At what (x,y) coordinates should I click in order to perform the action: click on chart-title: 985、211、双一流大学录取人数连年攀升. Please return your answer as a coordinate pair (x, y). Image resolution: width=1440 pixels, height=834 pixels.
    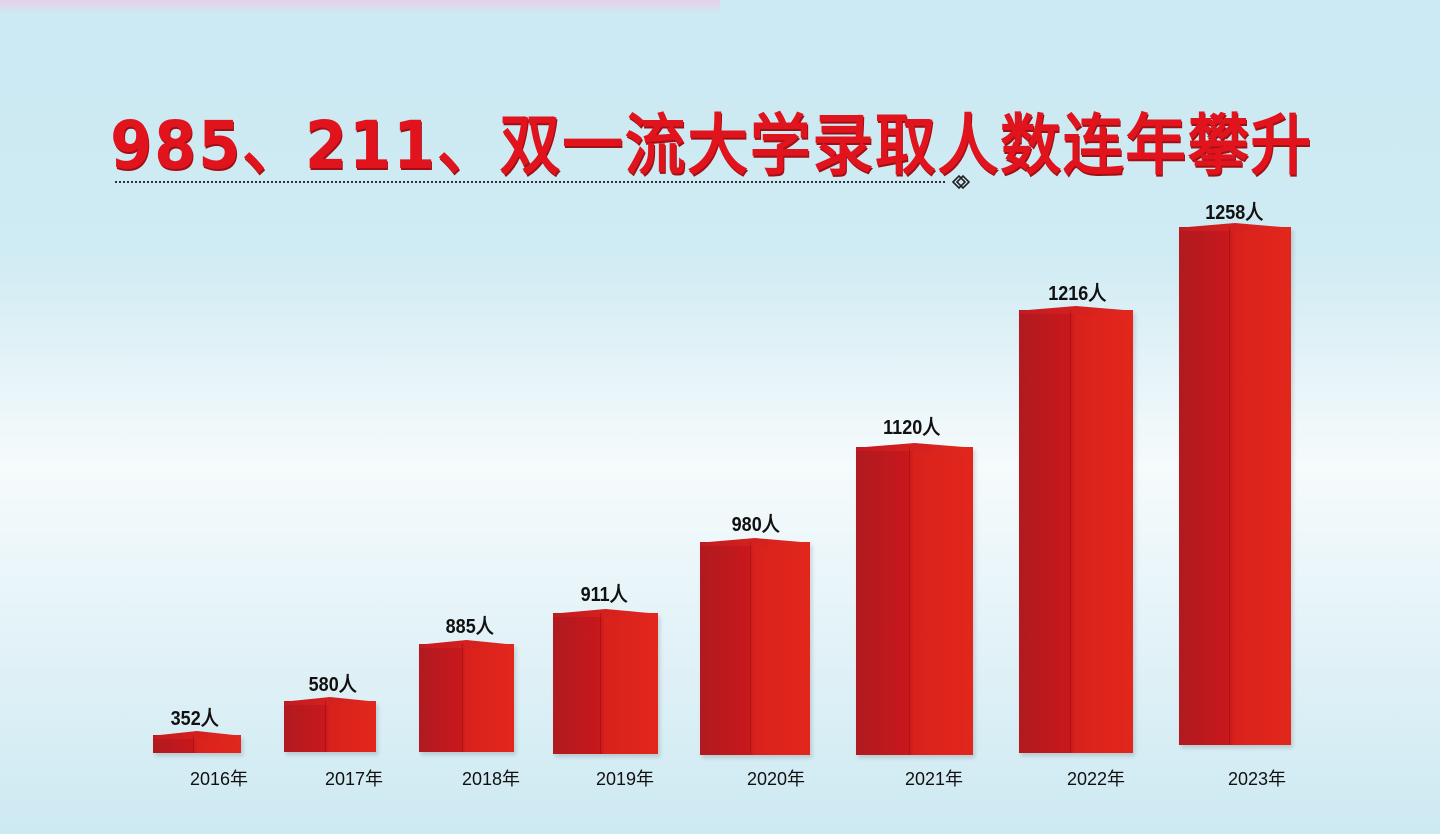
    Looking at the image, I should click on (711, 145).